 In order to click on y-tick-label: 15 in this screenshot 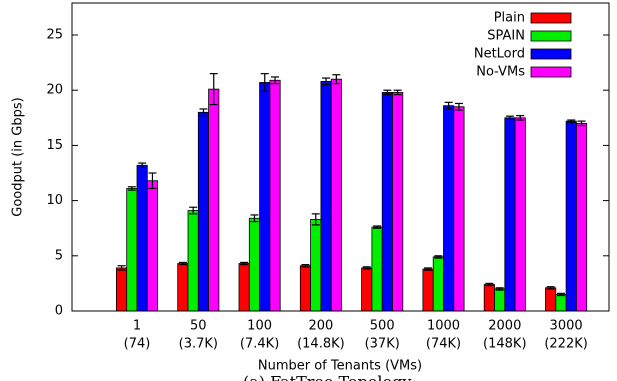, I will do `click(54, 145)`.